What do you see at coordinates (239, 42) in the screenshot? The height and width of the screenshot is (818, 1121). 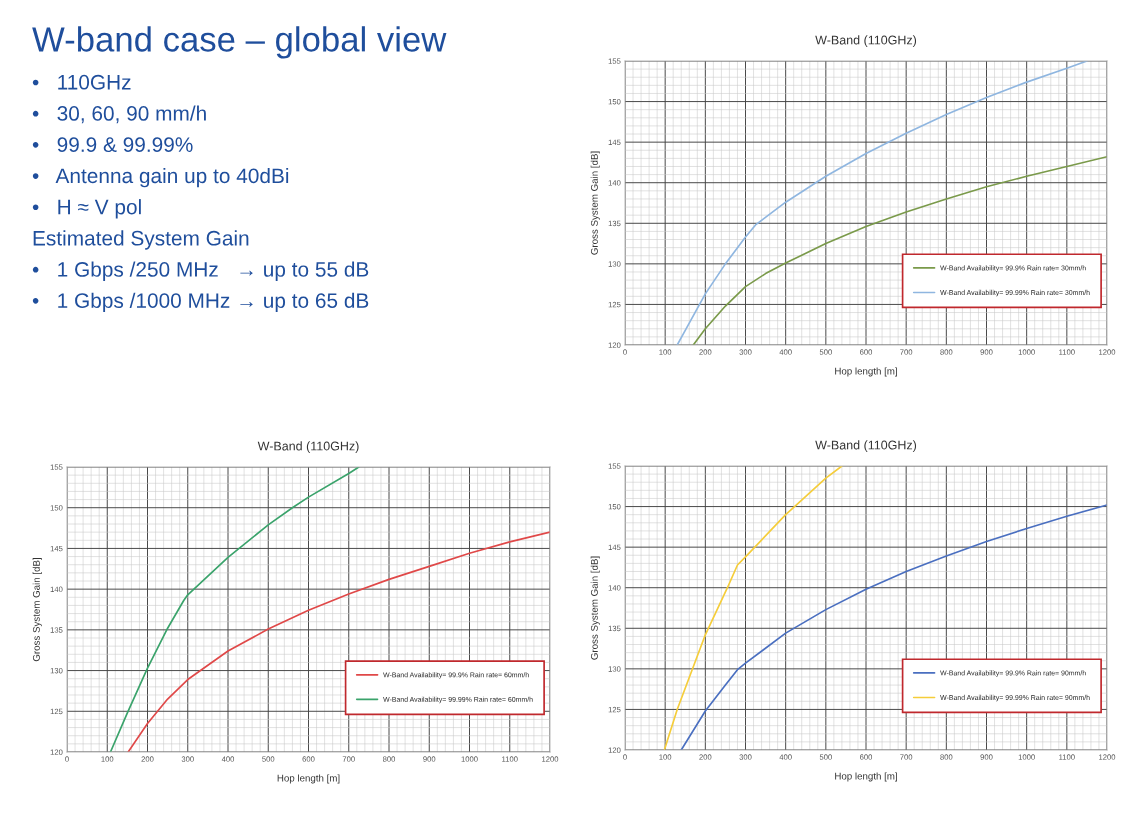 I see `text: W-band case – global view` at bounding box center [239, 42].